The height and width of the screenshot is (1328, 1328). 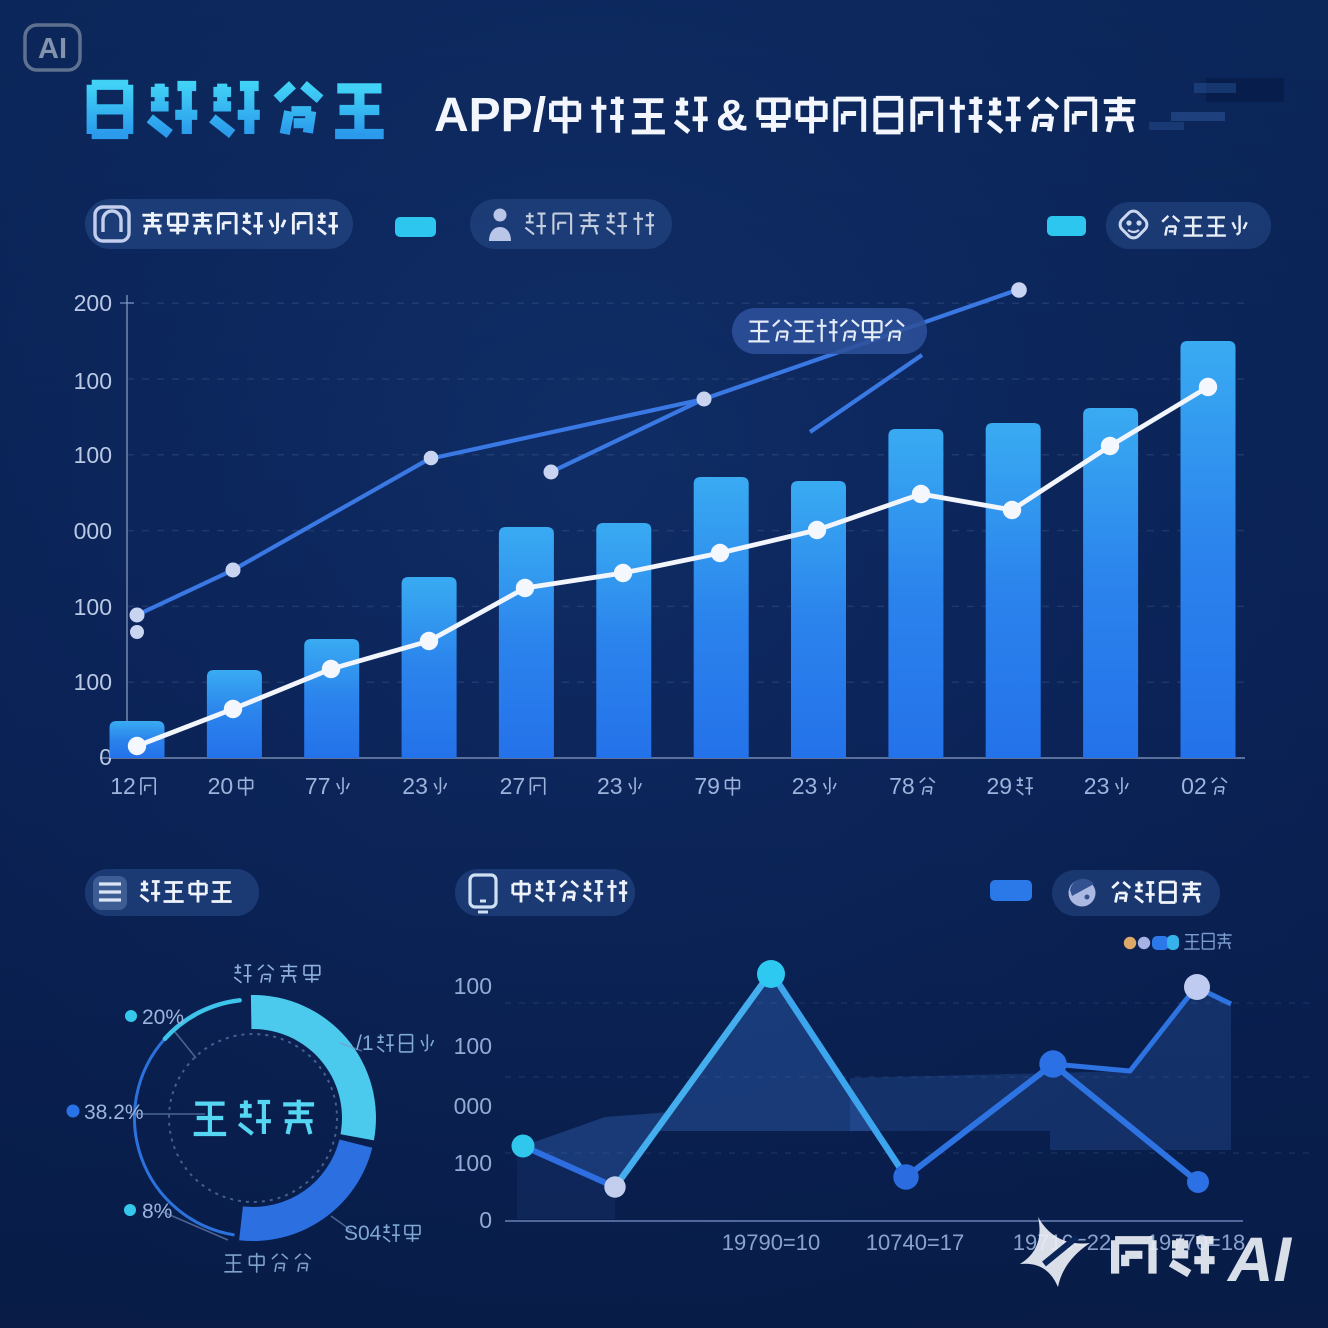 What do you see at coordinates (771, 1242) in the screenshot?
I see `svg-text: 19790=10` at bounding box center [771, 1242].